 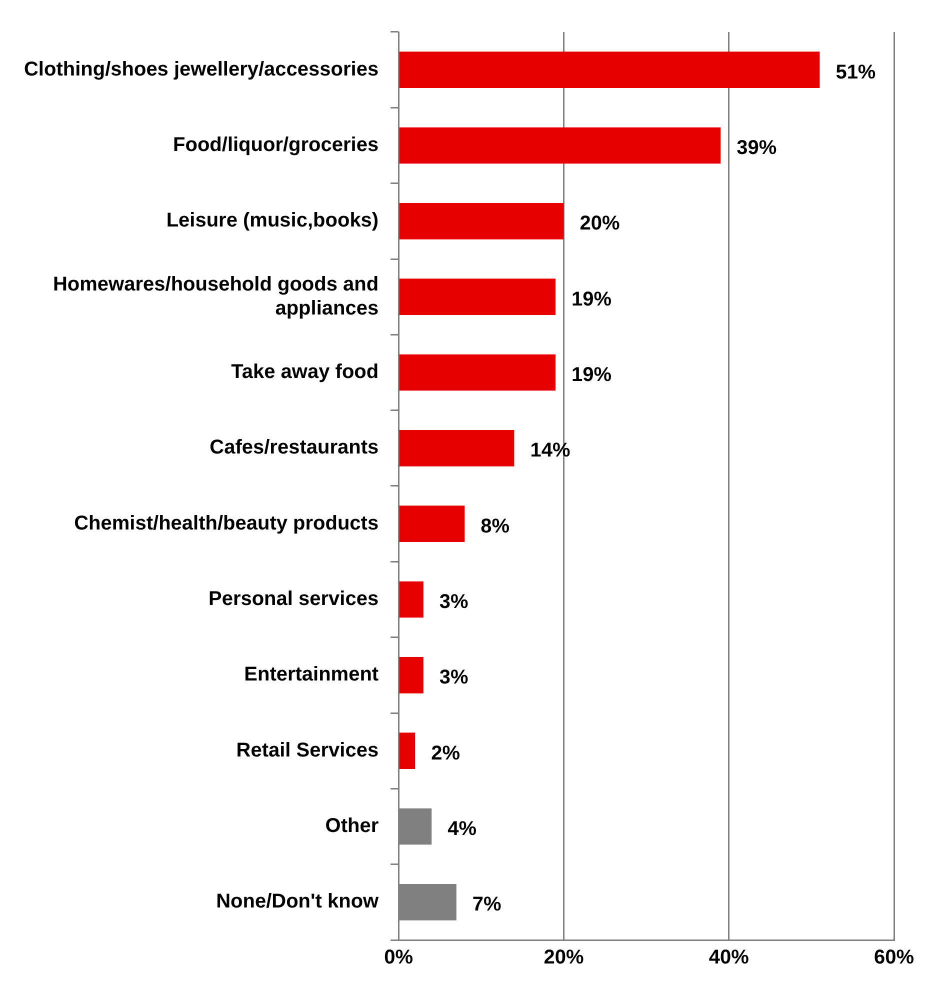 I want to click on data-label: 39%, so click(x=756, y=148).